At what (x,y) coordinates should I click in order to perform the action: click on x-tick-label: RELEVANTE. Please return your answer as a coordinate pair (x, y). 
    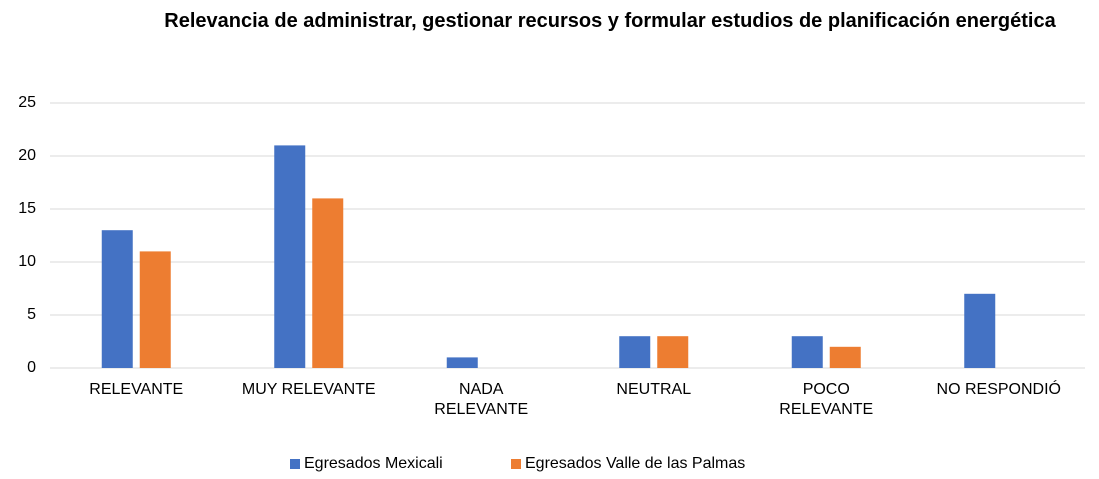
    Looking at the image, I should click on (136, 389).